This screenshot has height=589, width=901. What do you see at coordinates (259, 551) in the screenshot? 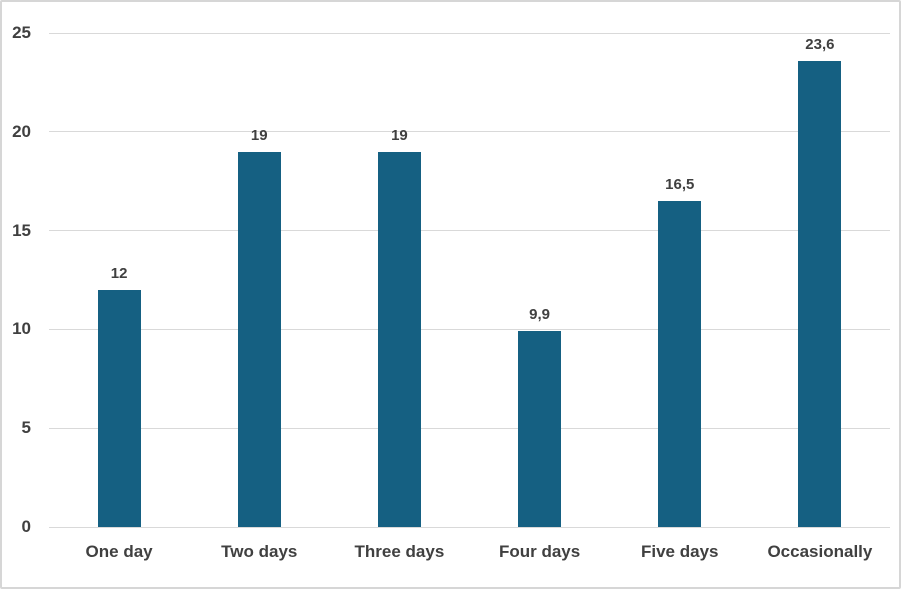
I see `x-axis-category-label: Two days` at bounding box center [259, 551].